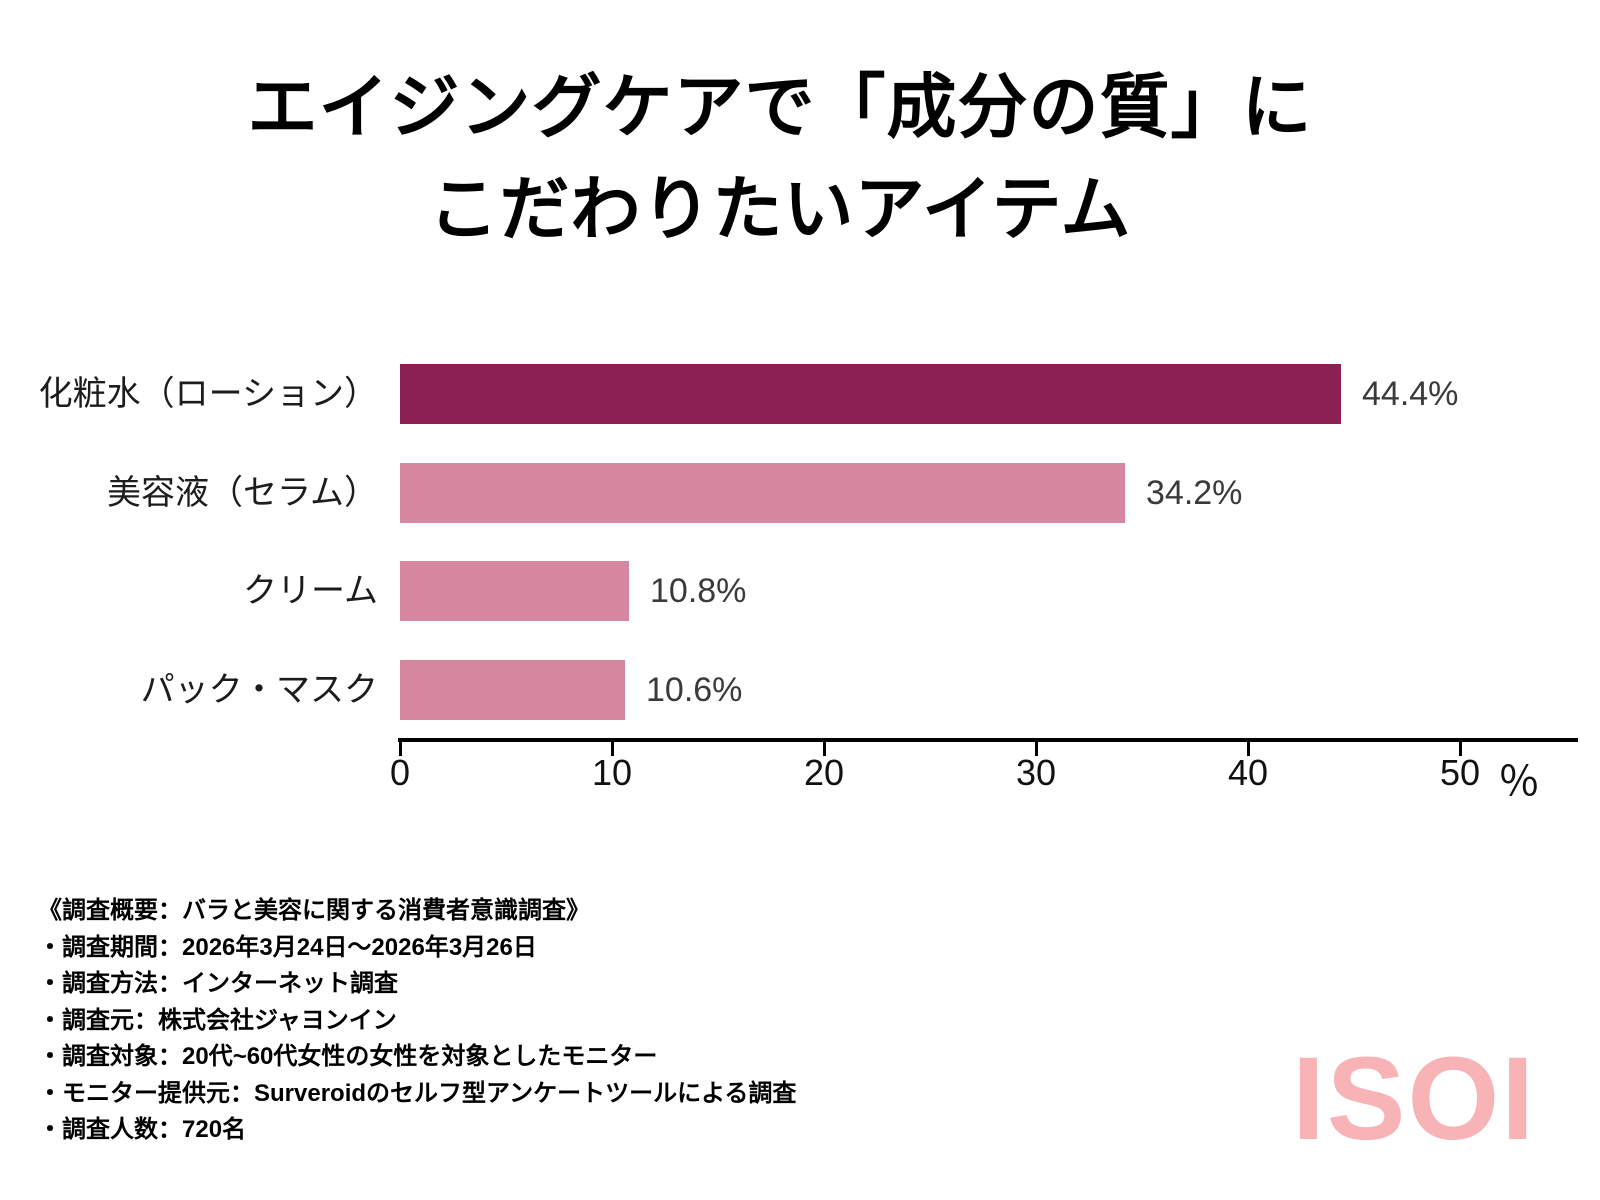 This screenshot has width=1600, height=1200. What do you see at coordinates (612, 772) in the screenshot?
I see `x-axis-tick-label: 10` at bounding box center [612, 772].